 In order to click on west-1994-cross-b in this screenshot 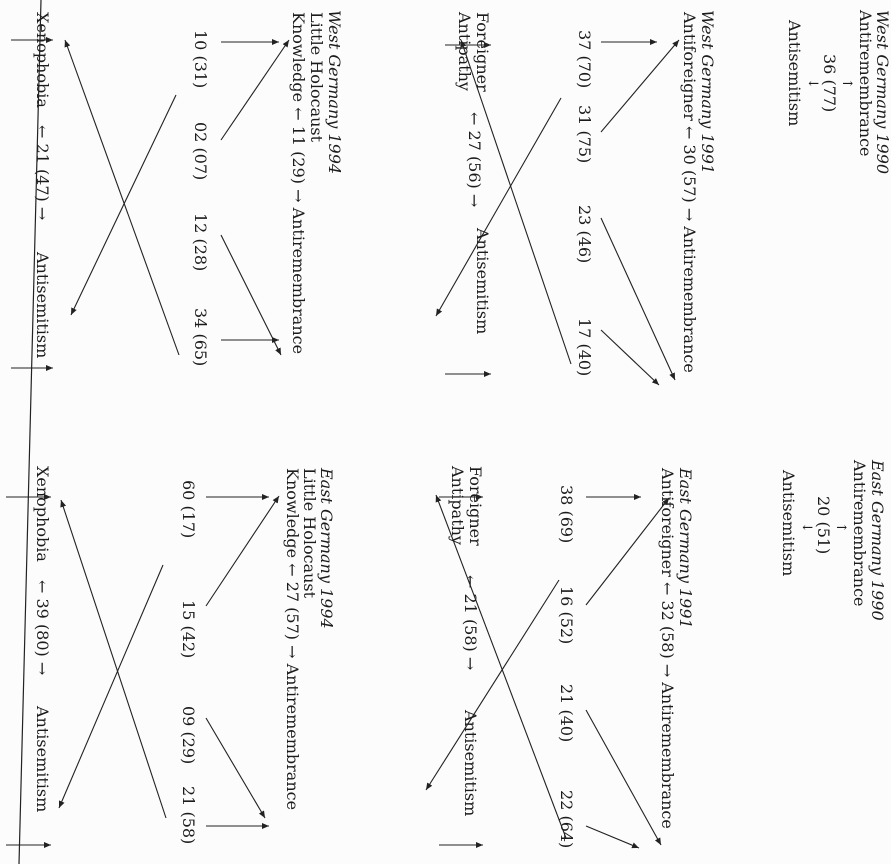, I will do `click(122, 197)`.